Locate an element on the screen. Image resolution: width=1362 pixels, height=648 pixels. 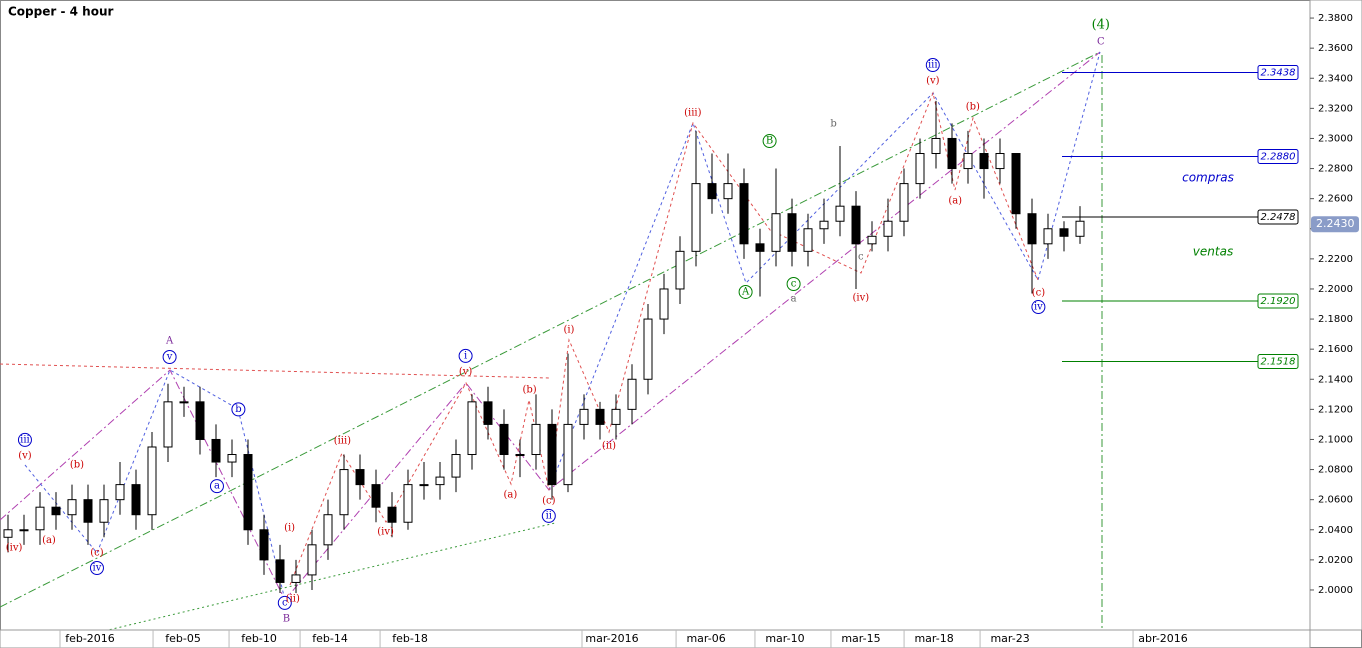
y-axis is located at coordinates (1335, 315).